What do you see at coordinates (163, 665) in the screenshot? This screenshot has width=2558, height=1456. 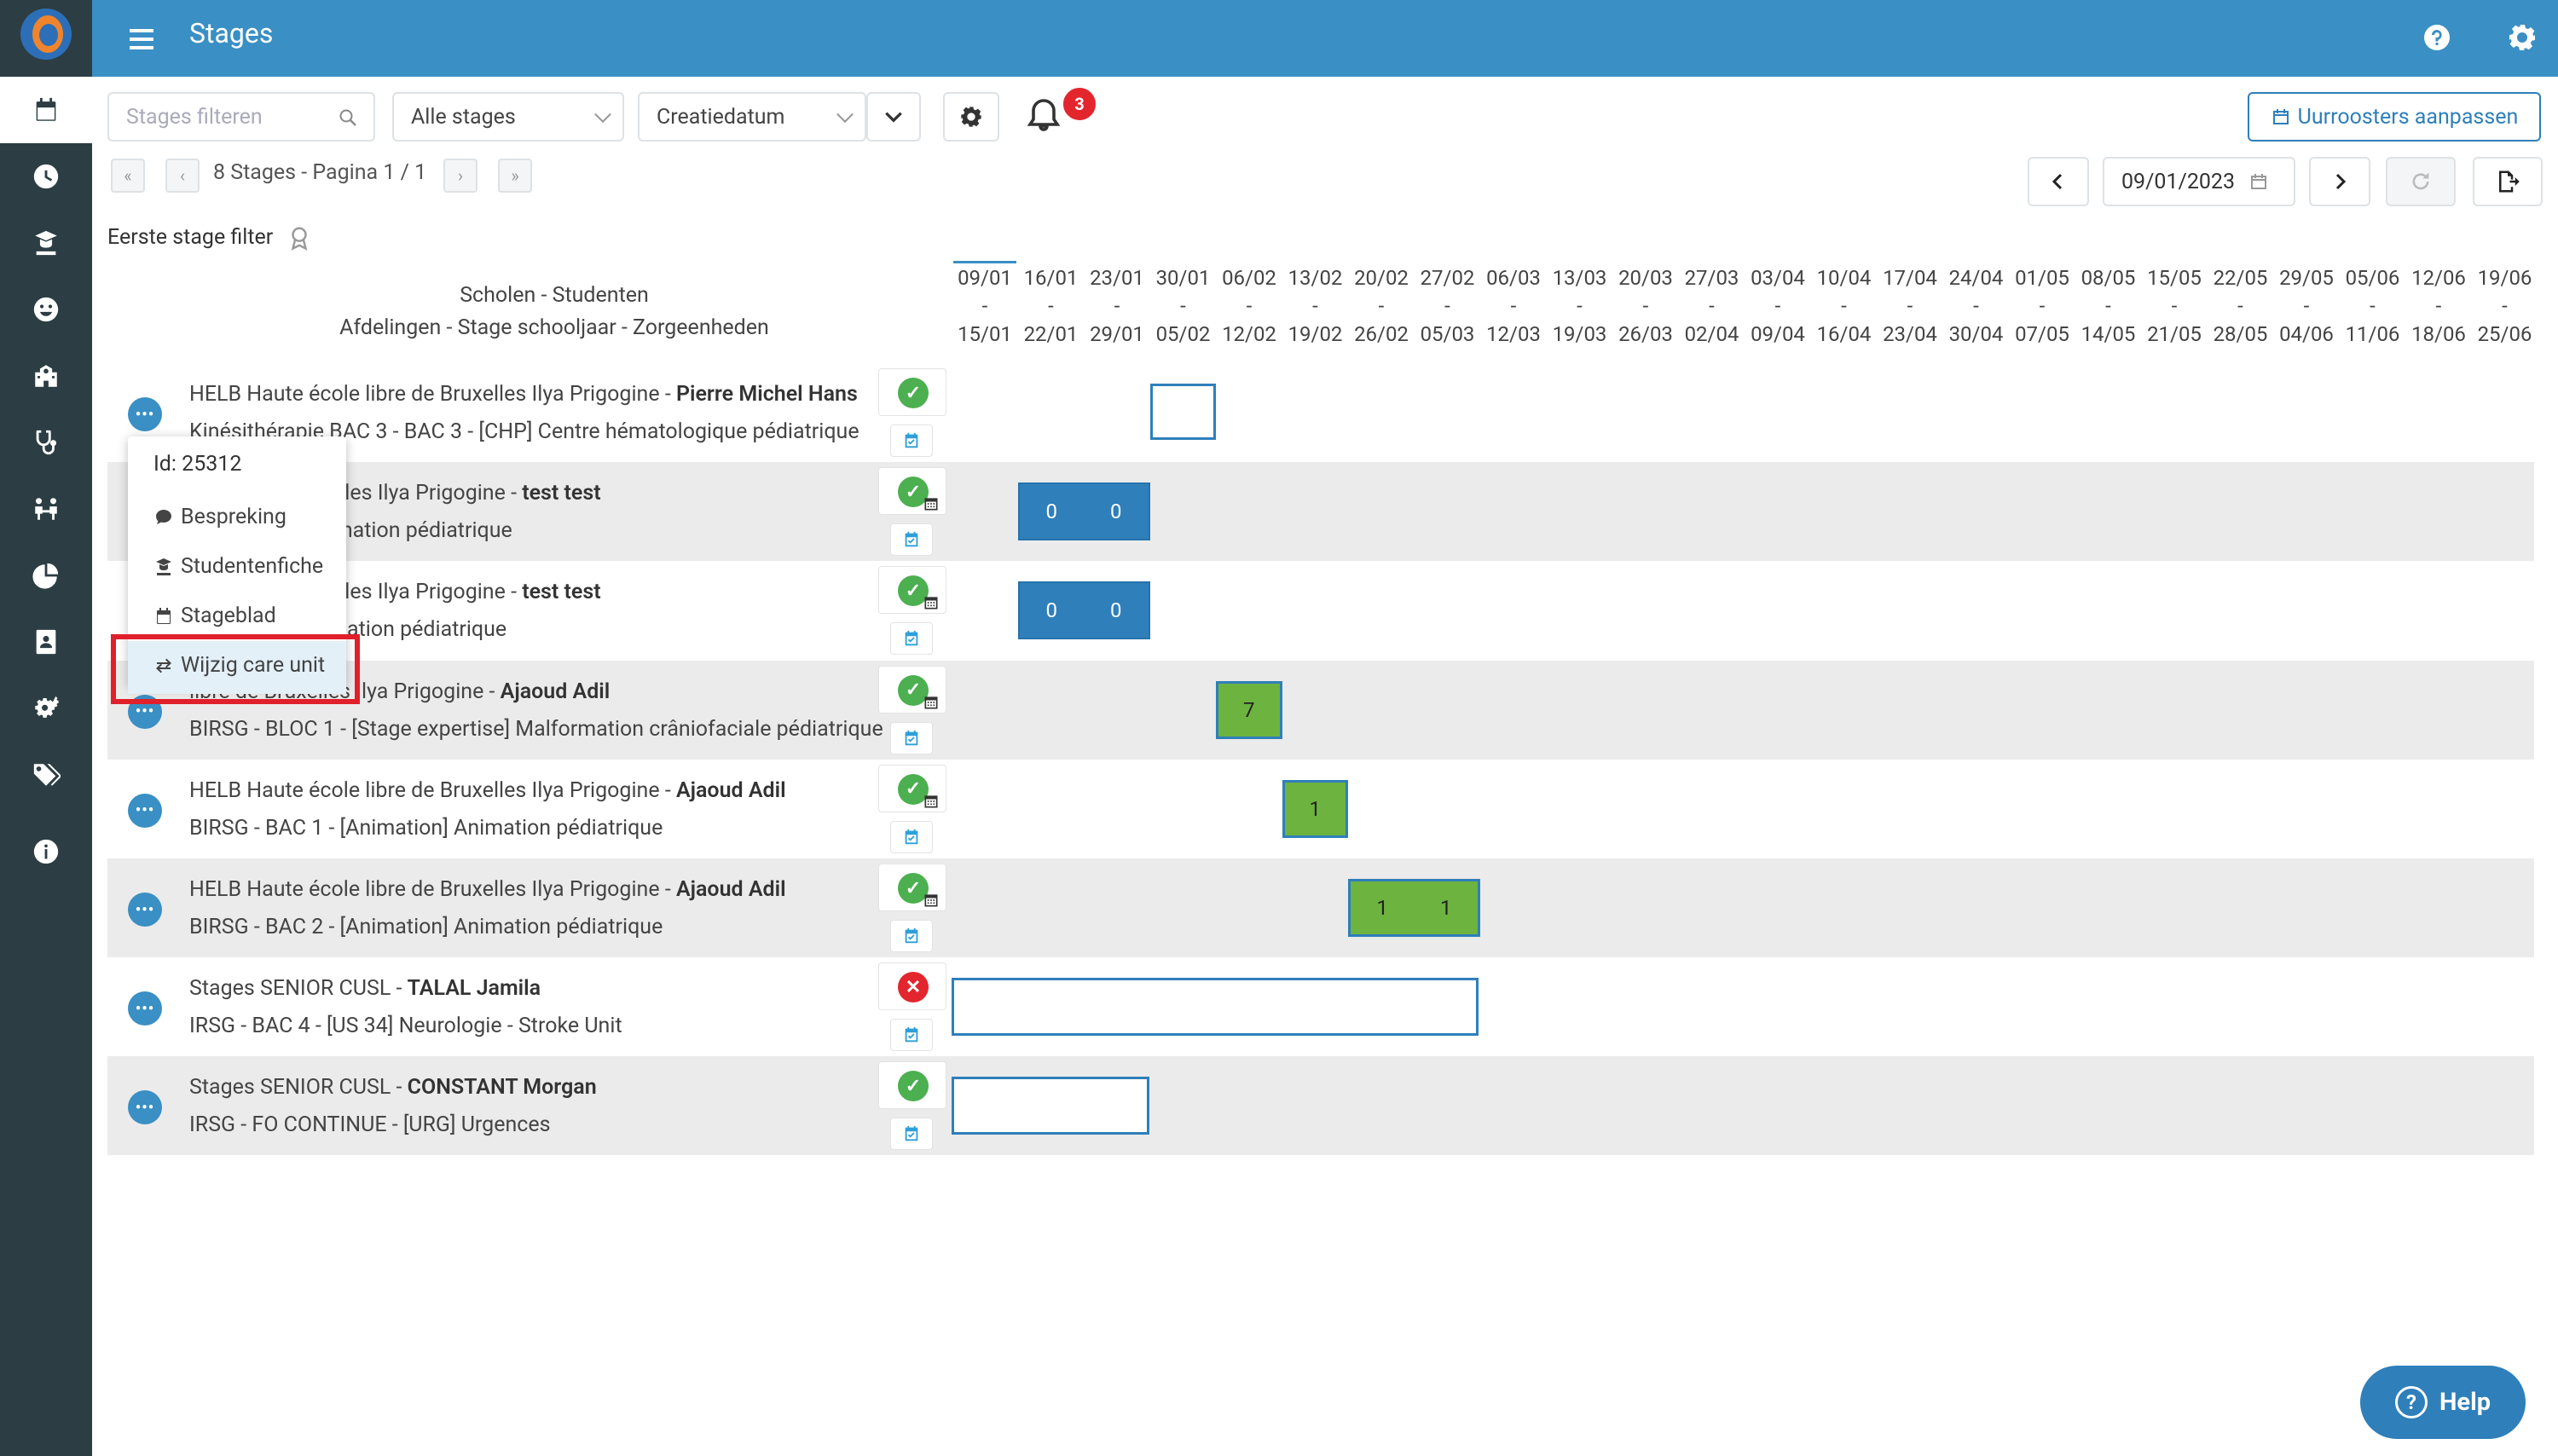 I see `exchange-icon` at bounding box center [163, 665].